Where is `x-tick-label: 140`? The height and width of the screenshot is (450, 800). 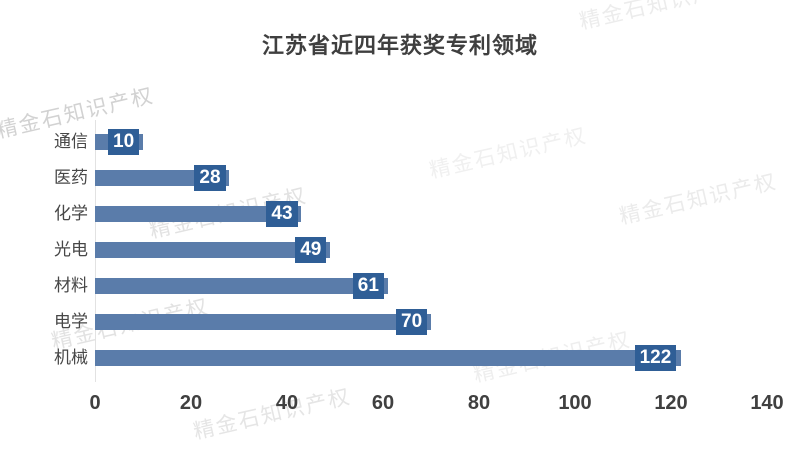 x-tick-label: 140 is located at coordinates (767, 403).